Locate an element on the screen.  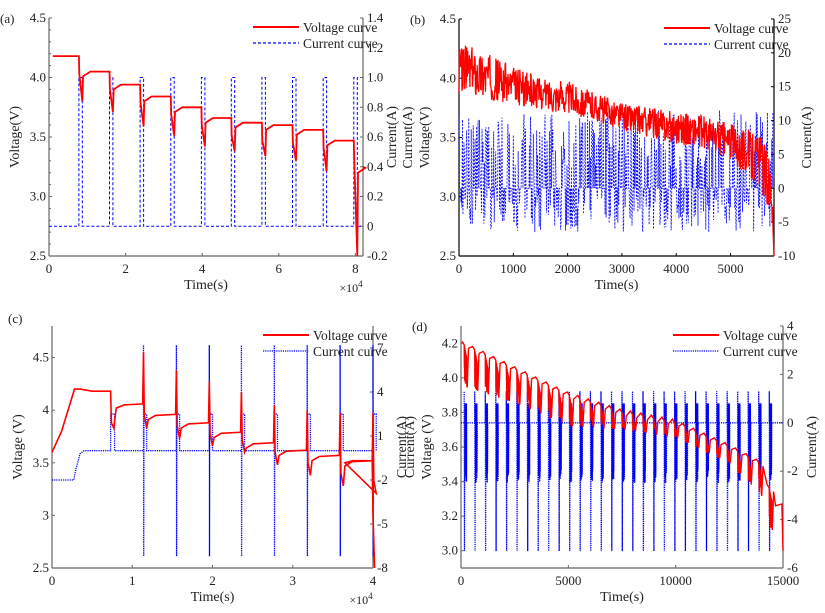
x-tick-label: 4000 is located at coordinates (676, 268).